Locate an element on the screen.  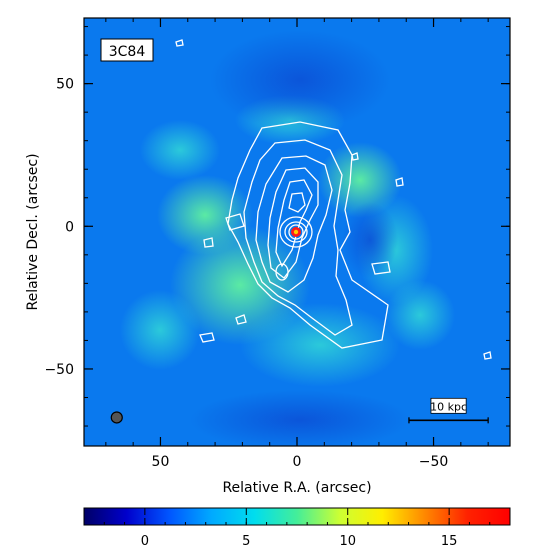
x-tick-label: −50 is located at coordinates (434, 462).